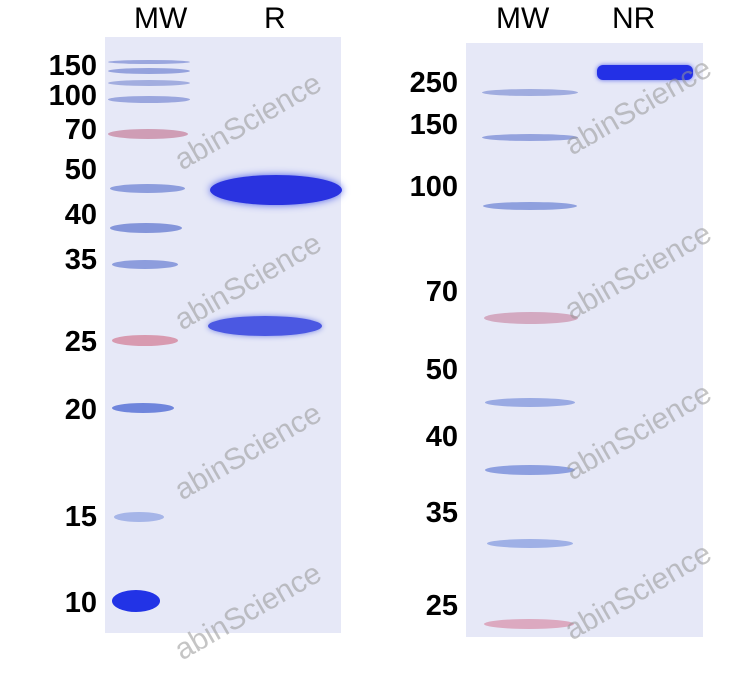 The width and height of the screenshot is (751, 678). I want to click on marker-label: 250, so click(433, 83).